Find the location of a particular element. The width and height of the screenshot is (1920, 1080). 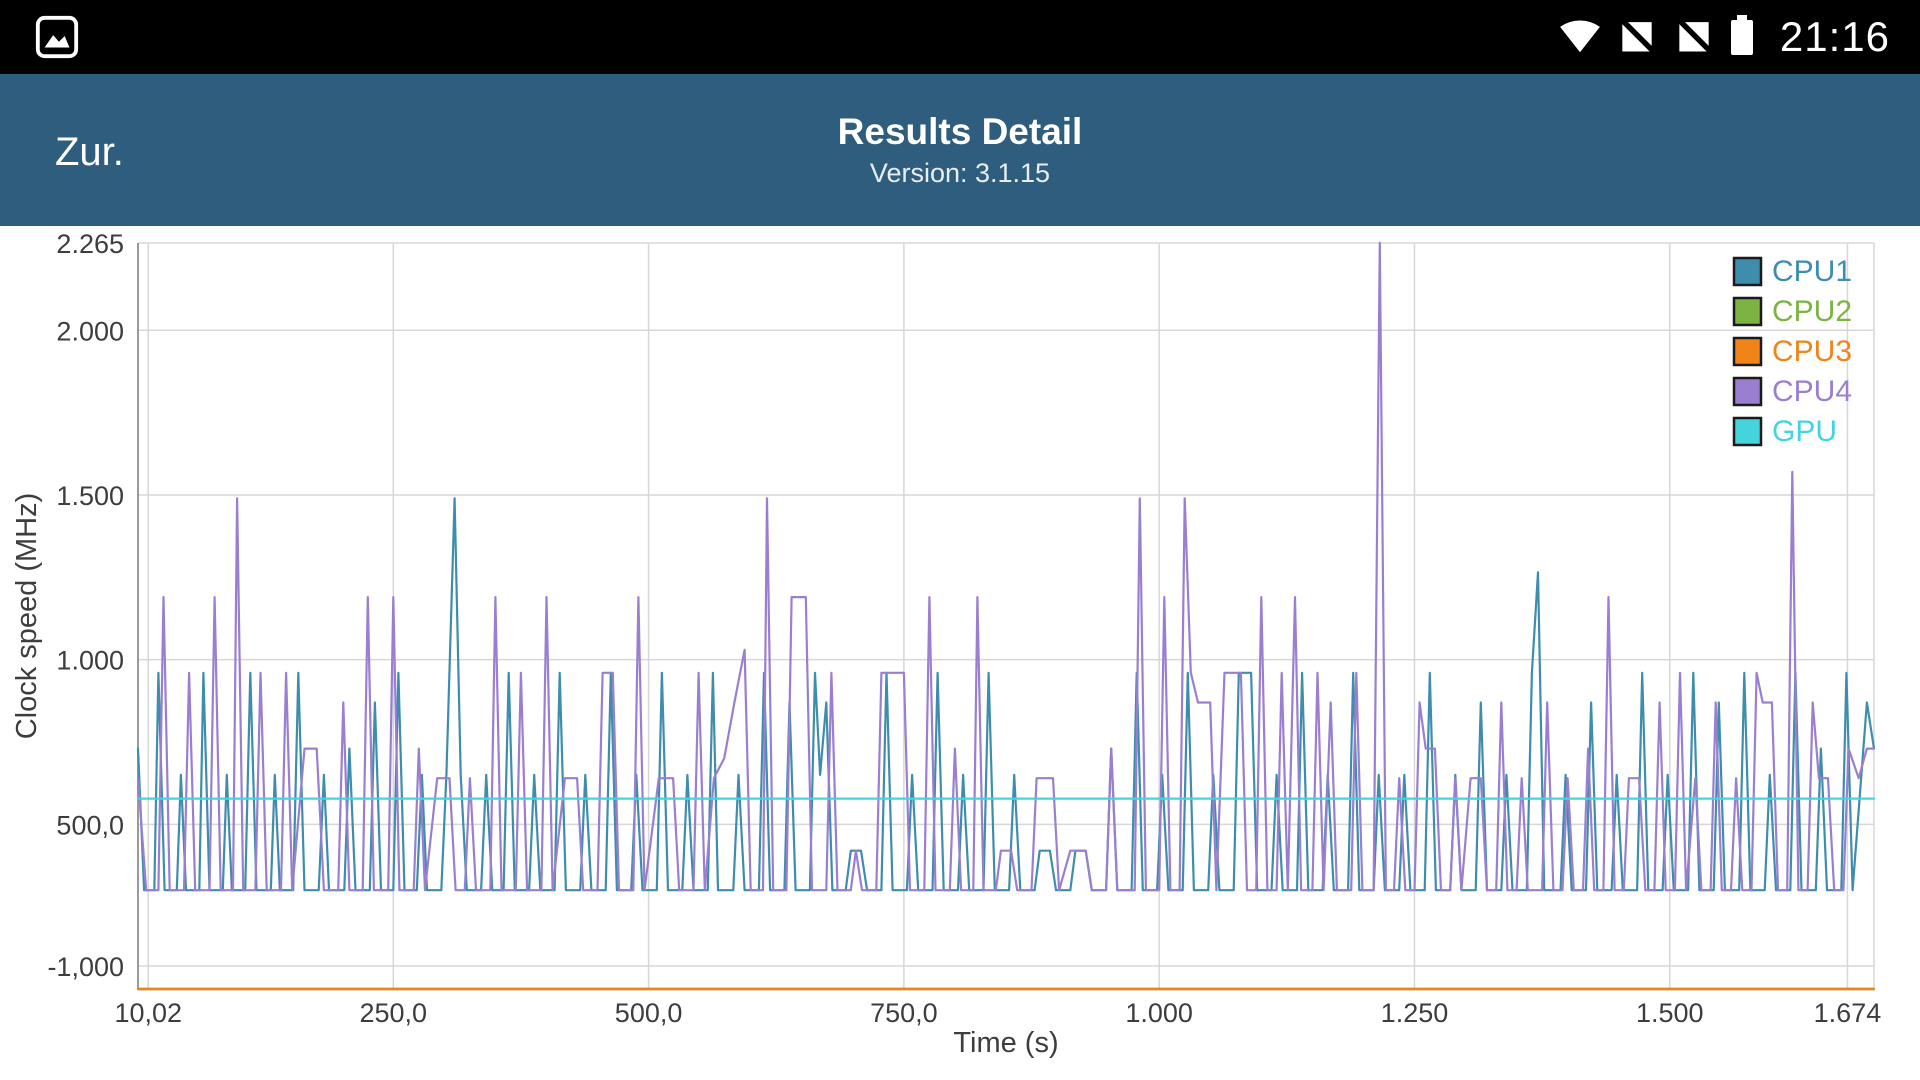

no-sim-icon is located at coordinates (1694, 37).